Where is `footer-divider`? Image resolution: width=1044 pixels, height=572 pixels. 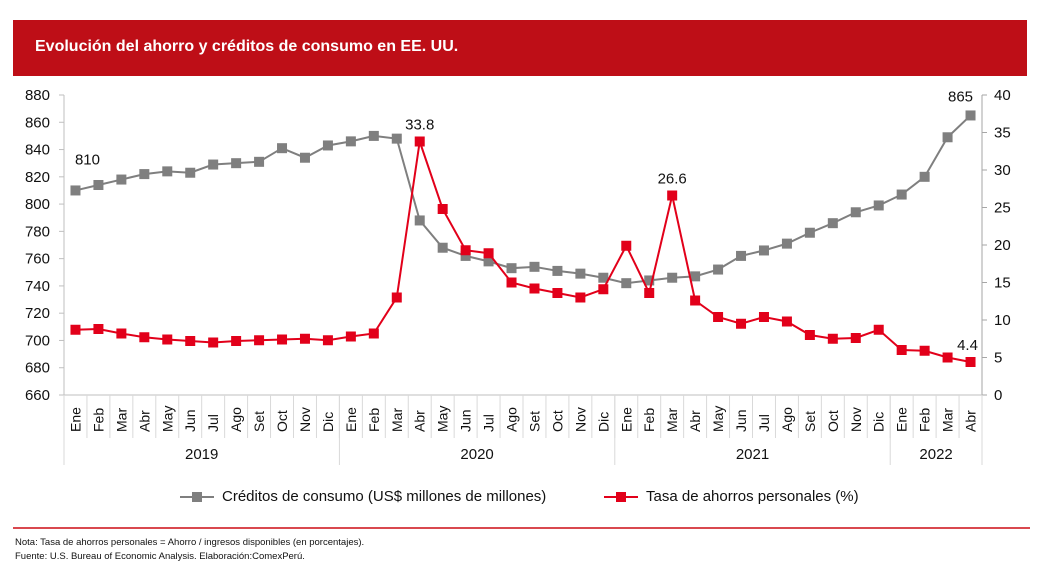
footer-divider is located at coordinates (521, 528).